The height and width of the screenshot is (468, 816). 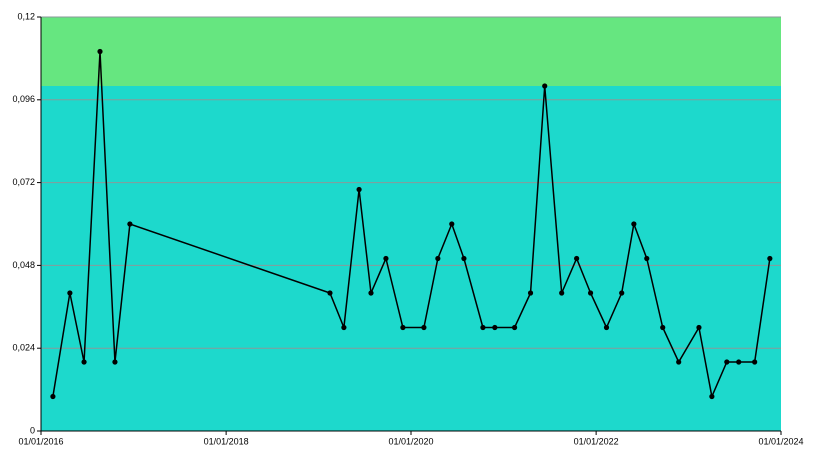 What do you see at coordinates (23, 348) in the screenshot?
I see `y-tick-label: 0,024` at bounding box center [23, 348].